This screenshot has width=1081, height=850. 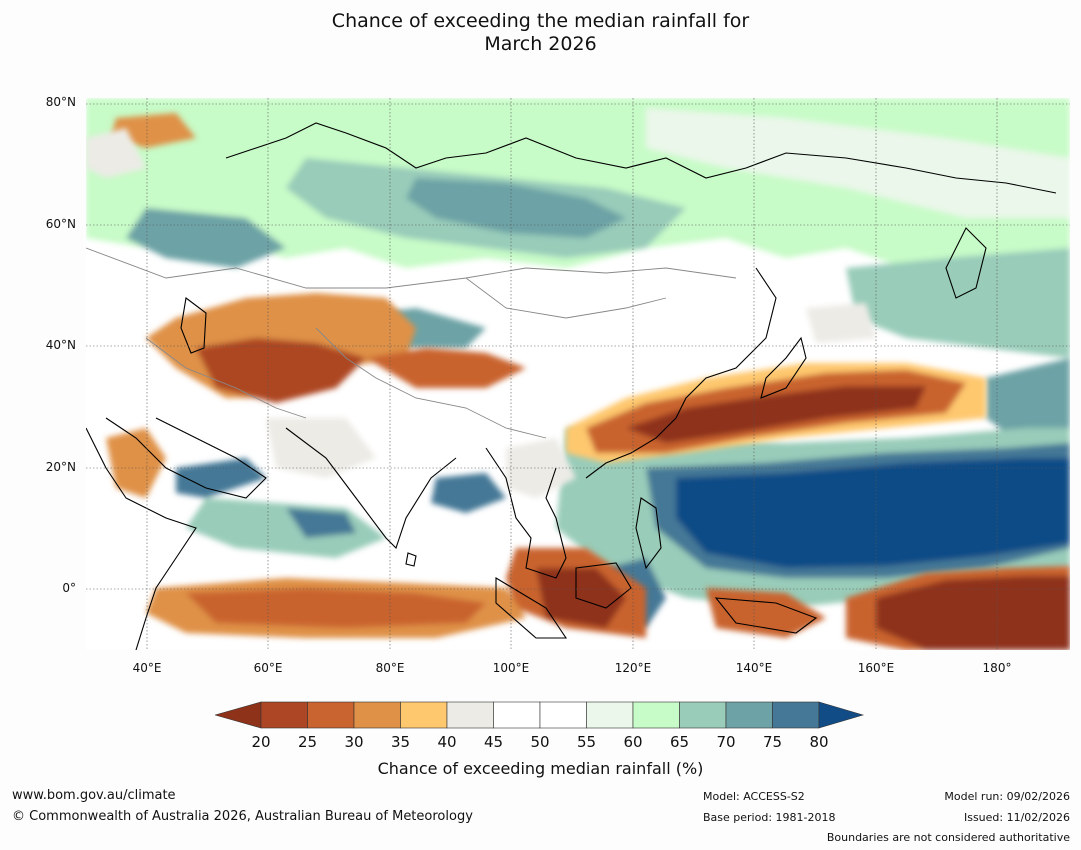 What do you see at coordinates (997, 668) in the screenshot?
I see `lon-label-180: 180°` at bounding box center [997, 668].